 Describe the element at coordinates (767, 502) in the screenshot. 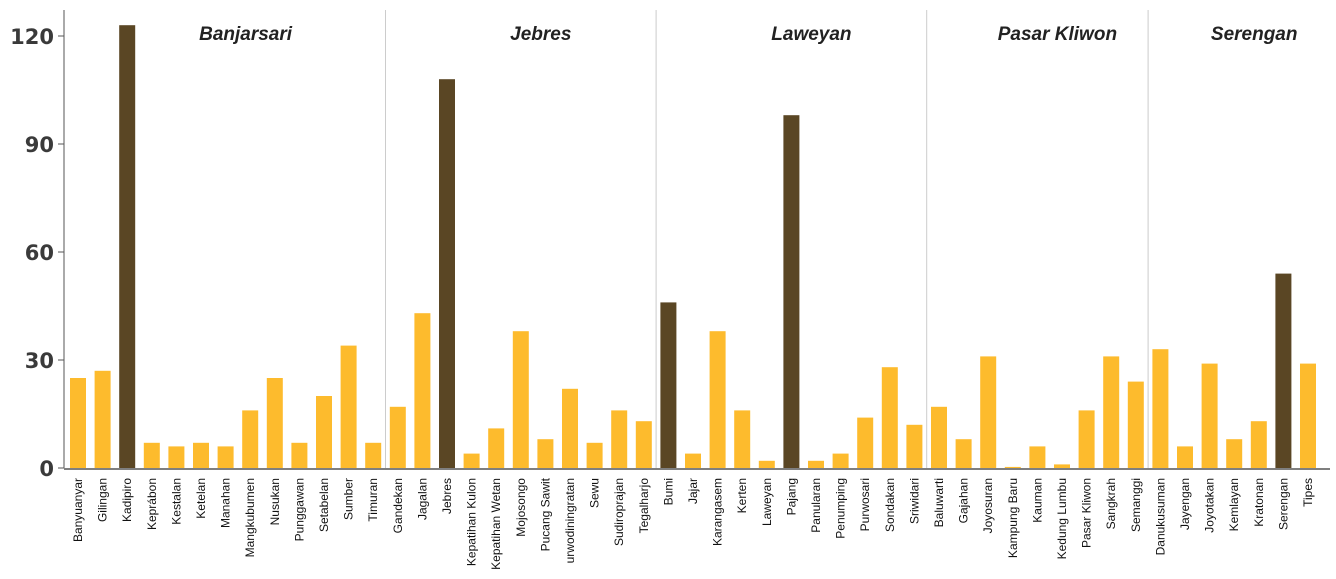

I see `x-tick-label: Laweyan` at that location.